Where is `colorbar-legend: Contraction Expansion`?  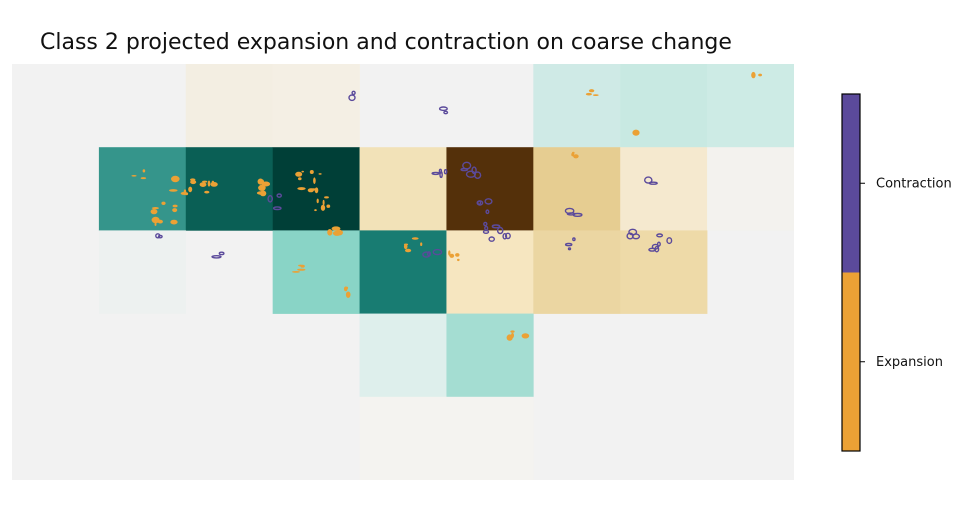 colorbar-legend: Contraction Expansion is located at coordinates (896, 272).